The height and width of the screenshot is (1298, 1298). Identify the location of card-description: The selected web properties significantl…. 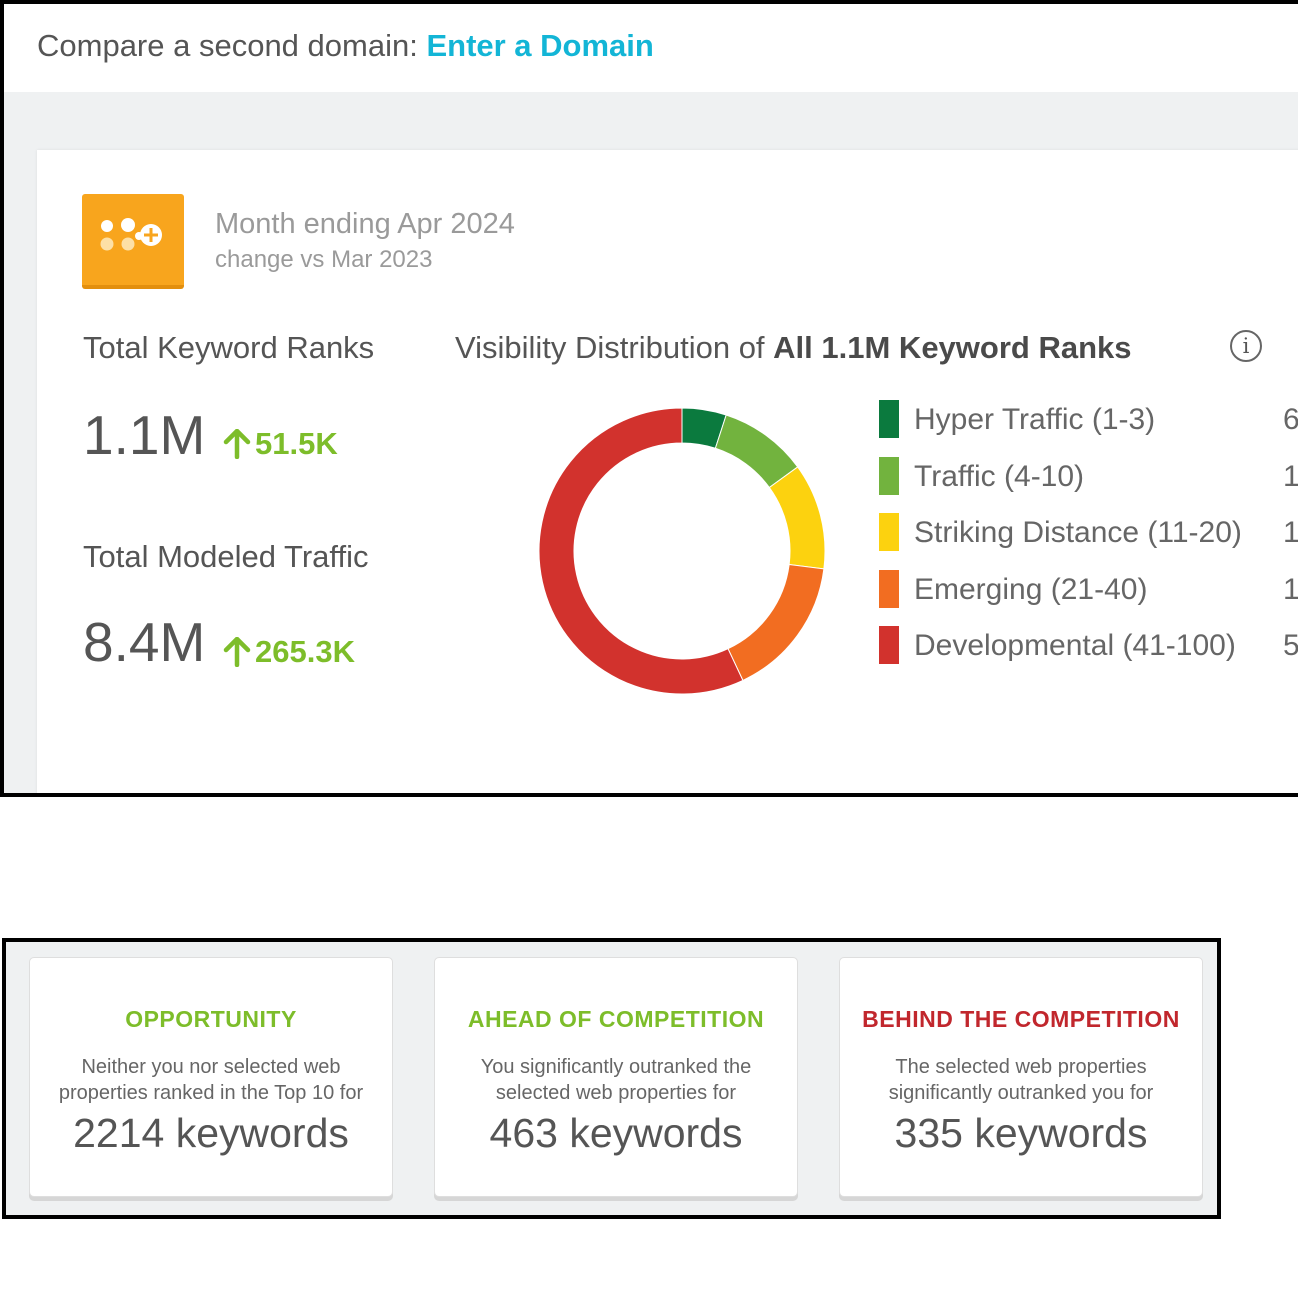
(1021, 1080).